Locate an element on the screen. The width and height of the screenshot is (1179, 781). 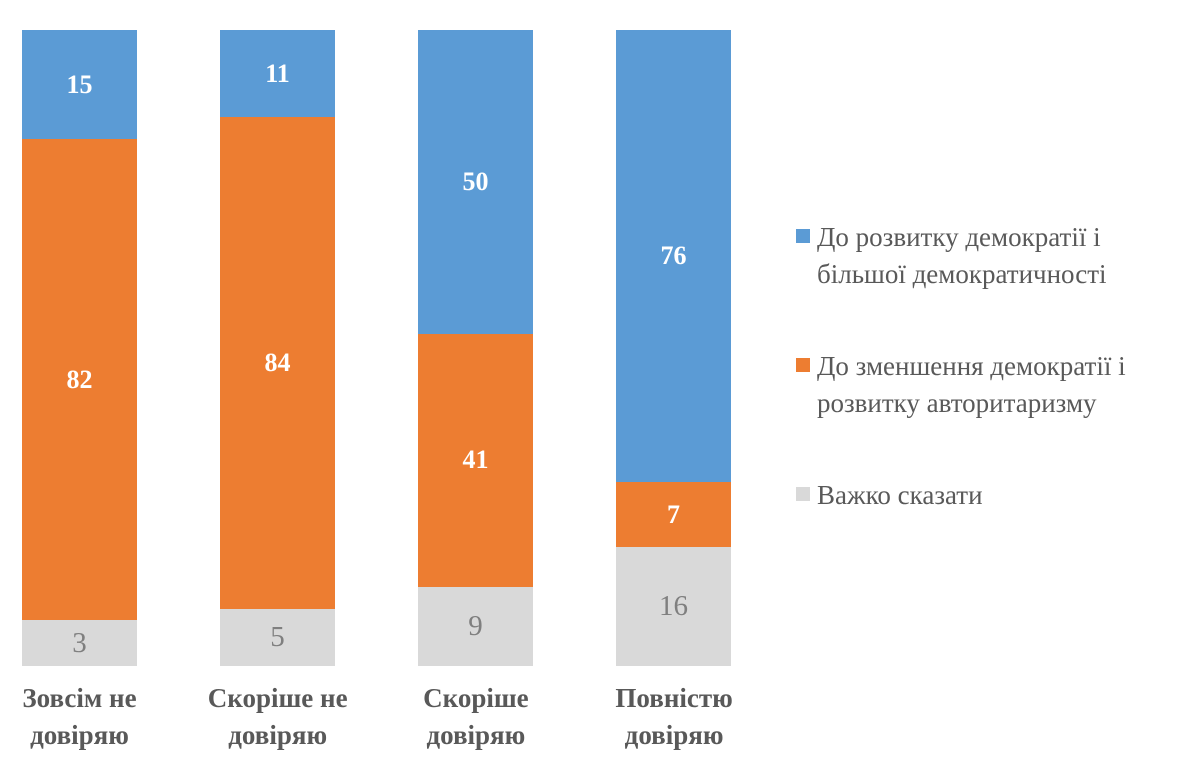
bar-category-1: 15 82 3 is located at coordinates (79, 348).